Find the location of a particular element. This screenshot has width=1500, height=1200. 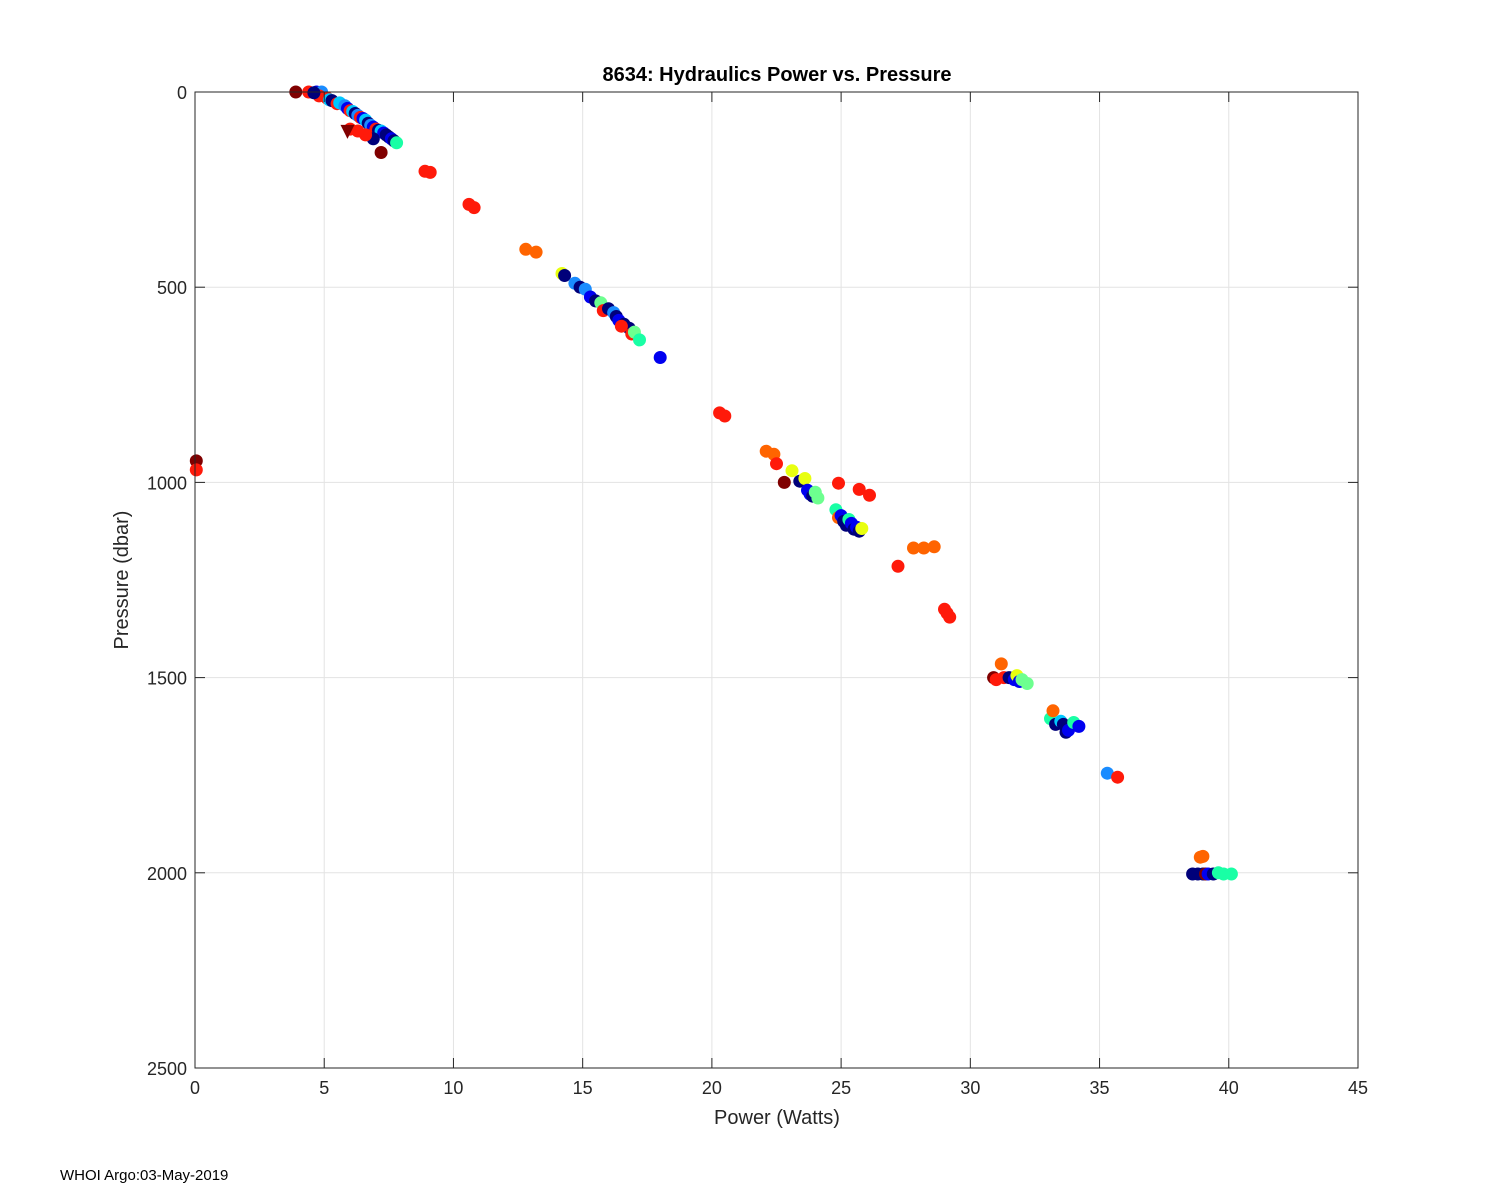

x-tick-label: 20 is located at coordinates (712, 1088).